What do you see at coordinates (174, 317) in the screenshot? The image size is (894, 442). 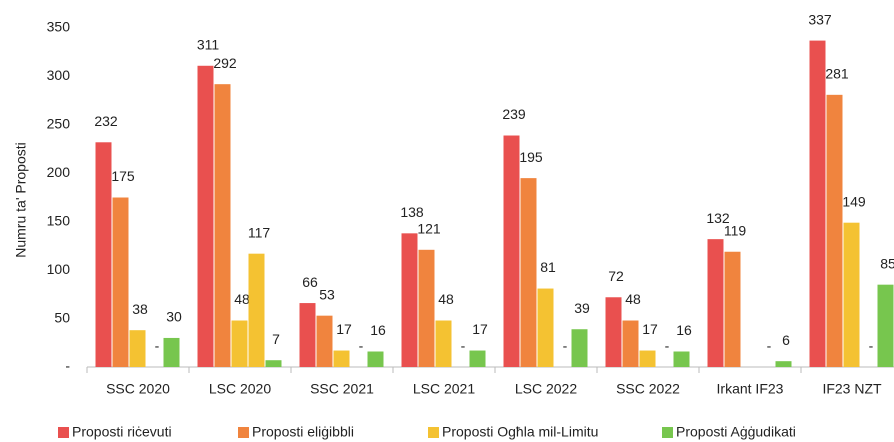 I see `data-label: 30` at bounding box center [174, 317].